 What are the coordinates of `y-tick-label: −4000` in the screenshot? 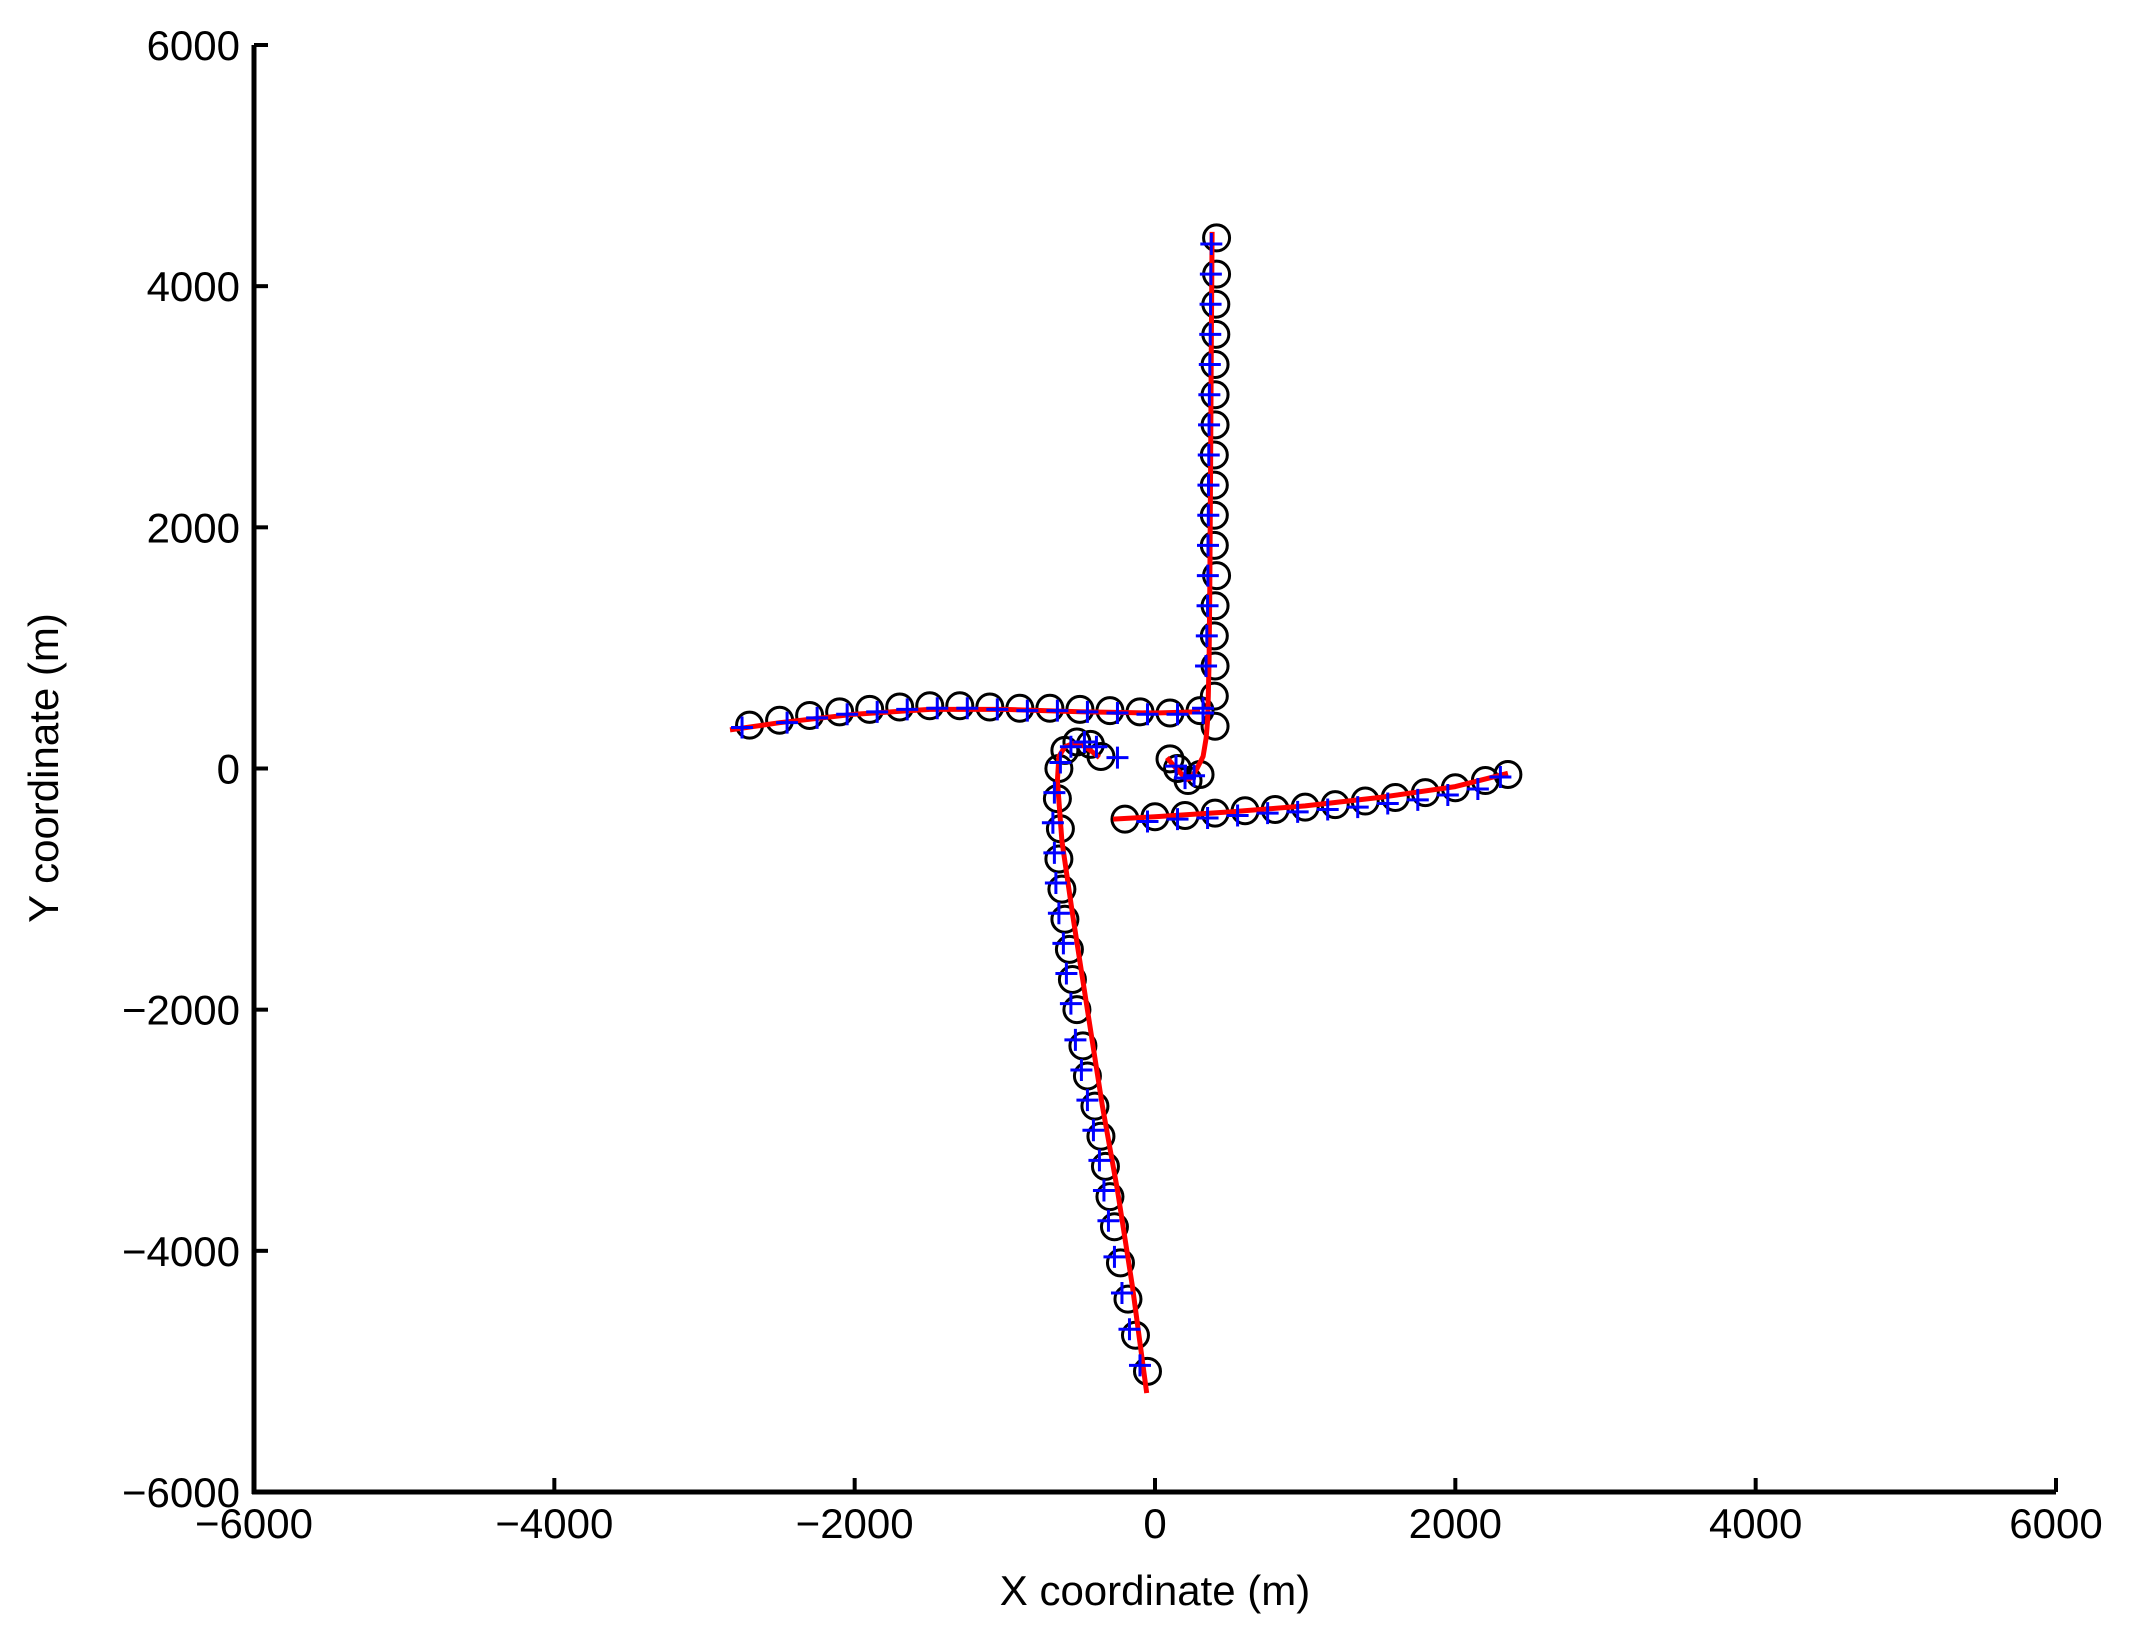 It's located at (181, 1251).